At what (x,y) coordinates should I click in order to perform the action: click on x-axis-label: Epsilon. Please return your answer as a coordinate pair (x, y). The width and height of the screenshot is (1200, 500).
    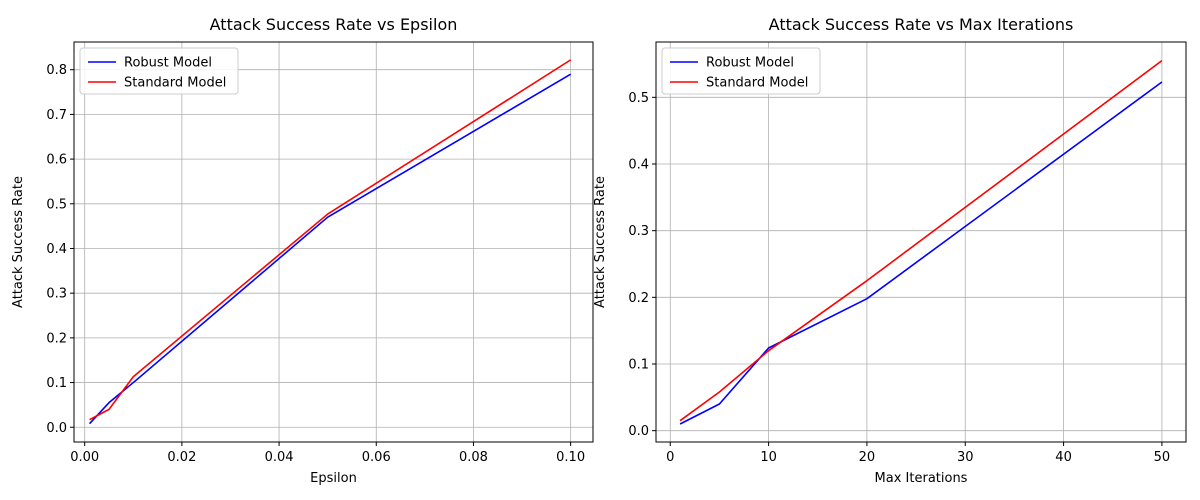
    Looking at the image, I should click on (333, 478).